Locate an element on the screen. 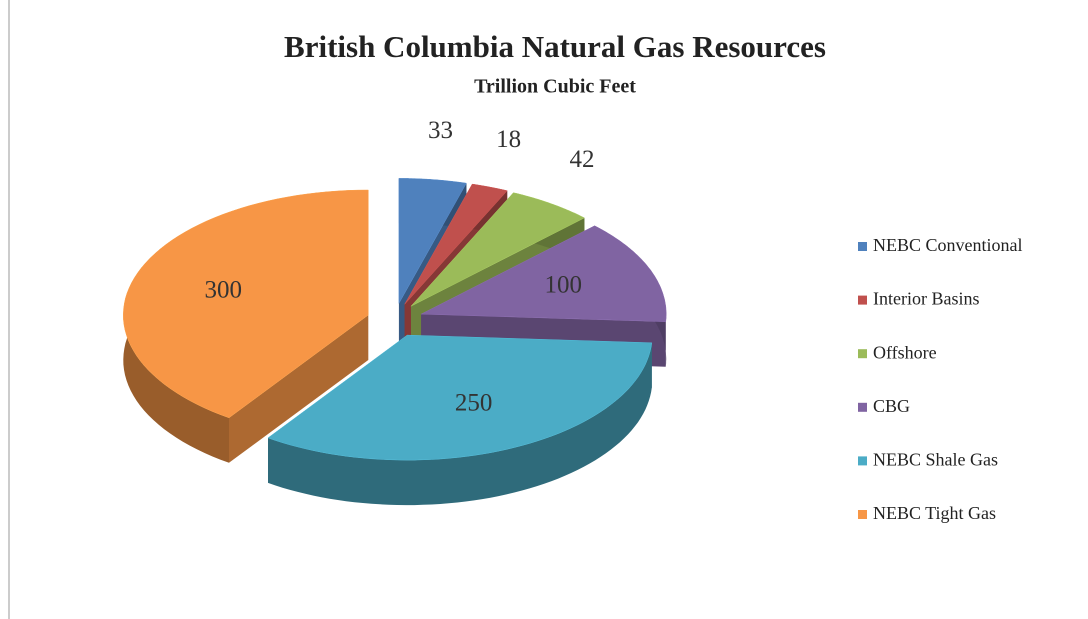  data-label: 42 is located at coordinates (581, 159).